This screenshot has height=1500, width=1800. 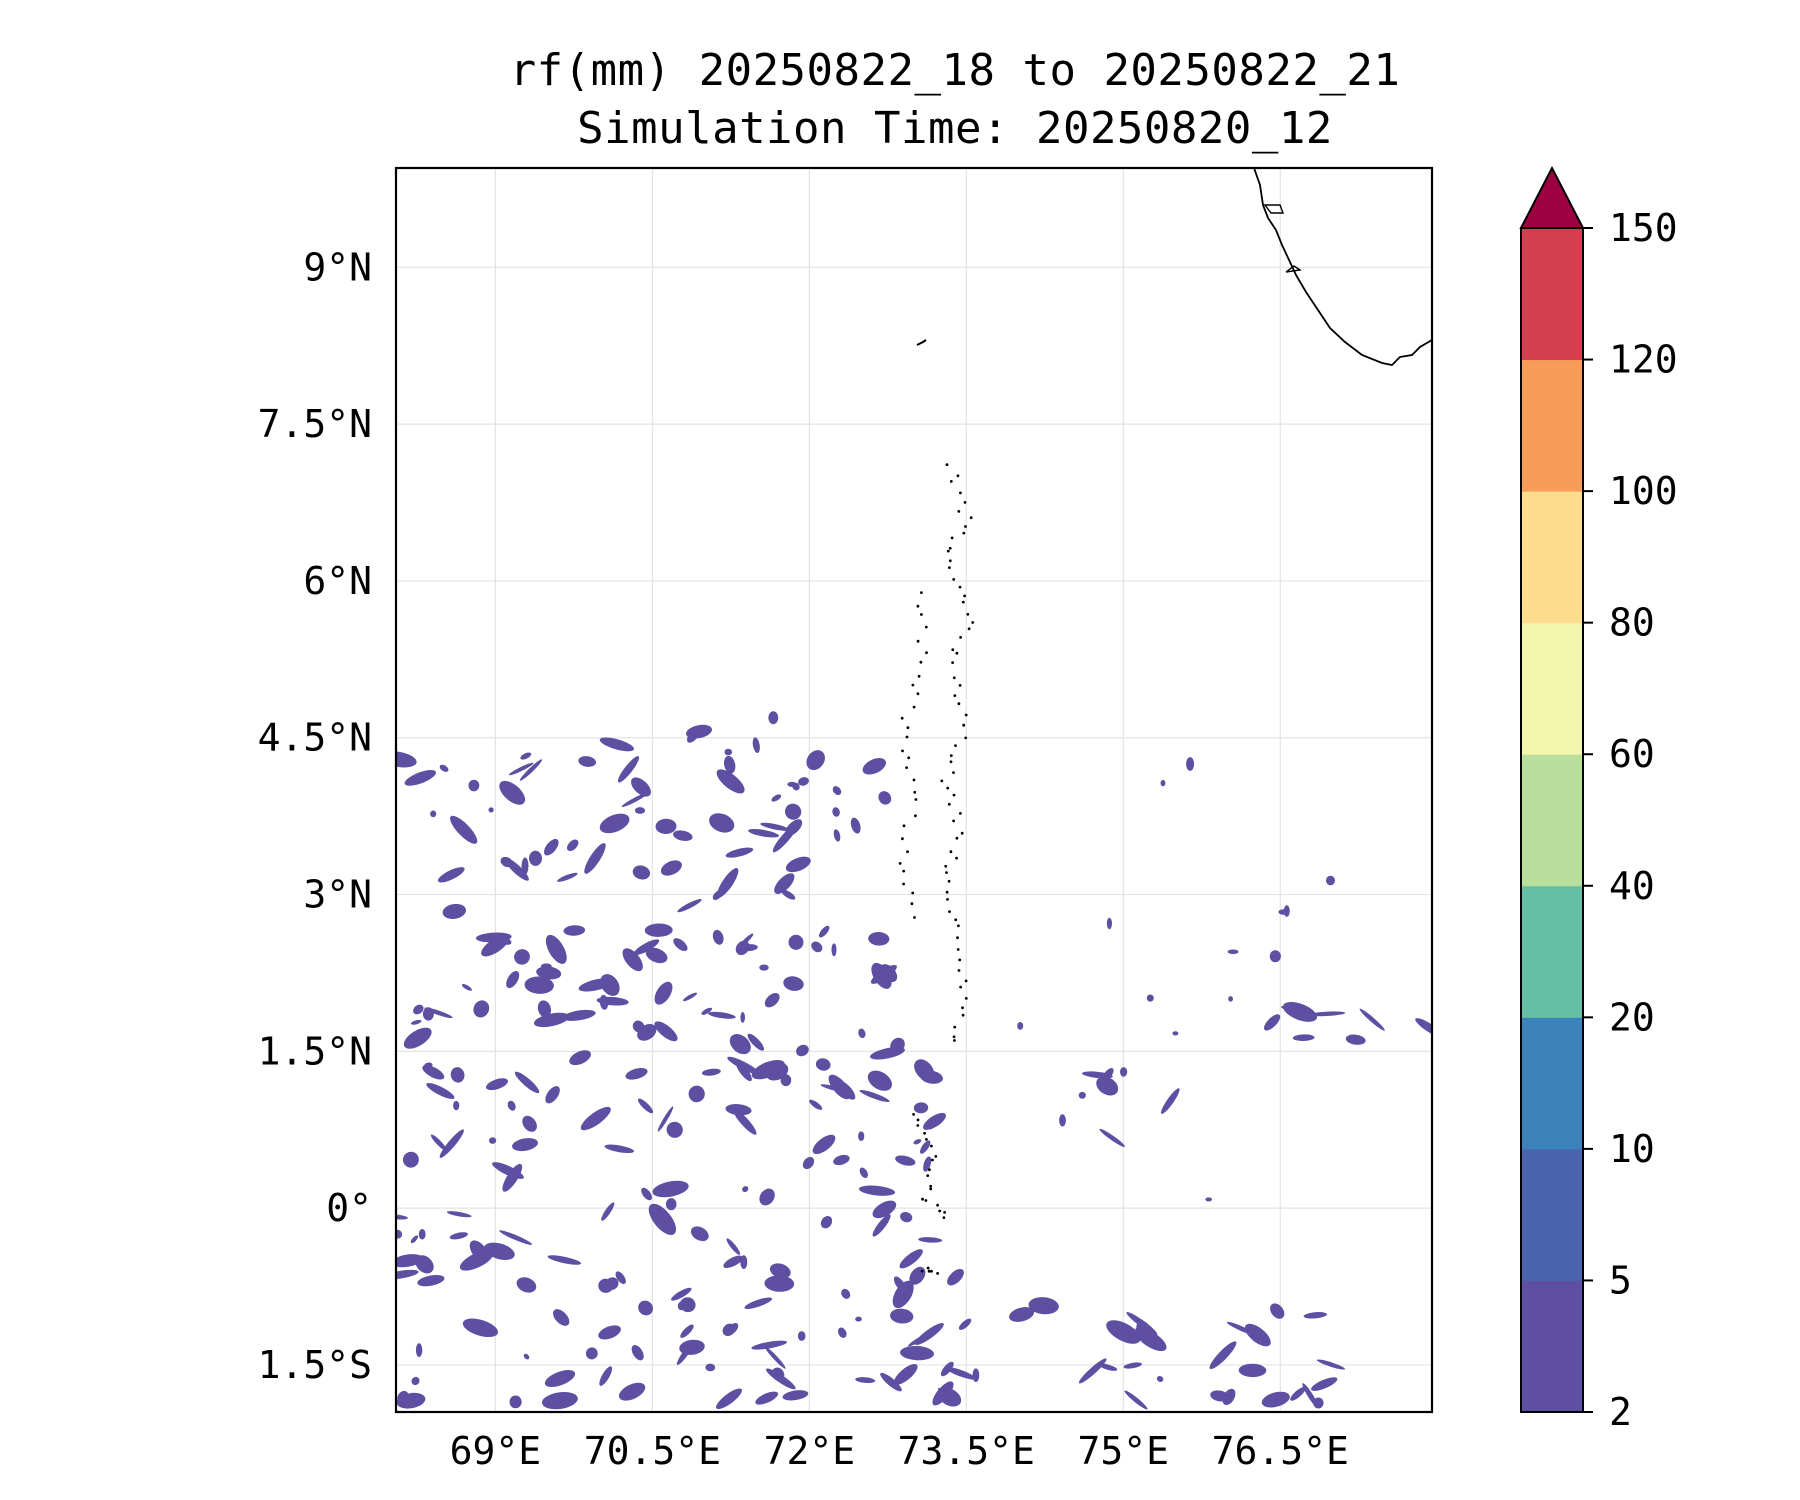 I want to click on latitude-labels: 9°N 7.5°N 6°N 4.5°N 3°N 1.5°N 0° 1.5°S, so click(x=315, y=816).